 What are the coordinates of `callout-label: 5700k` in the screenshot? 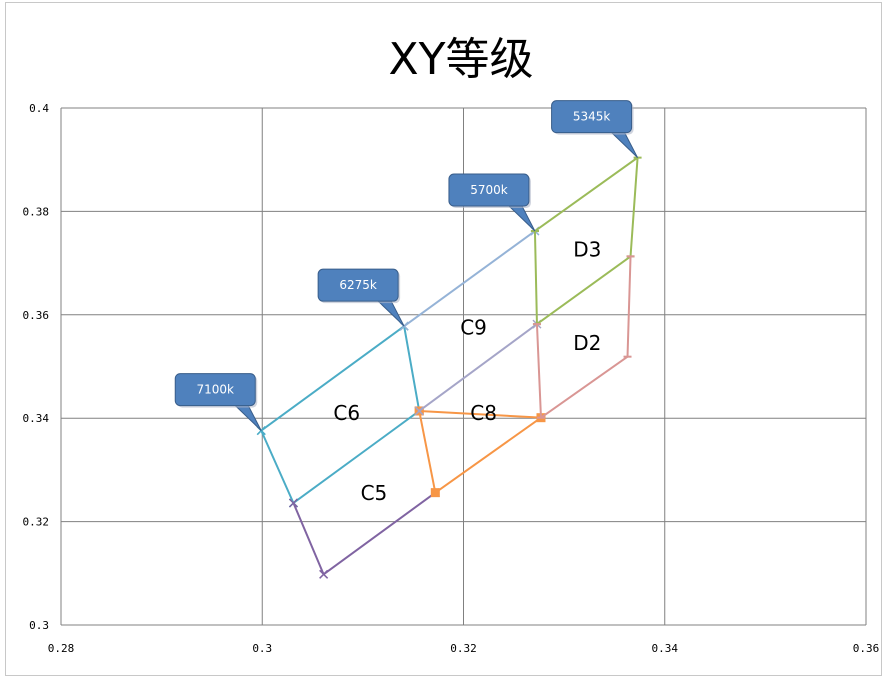 It's located at (489, 190).